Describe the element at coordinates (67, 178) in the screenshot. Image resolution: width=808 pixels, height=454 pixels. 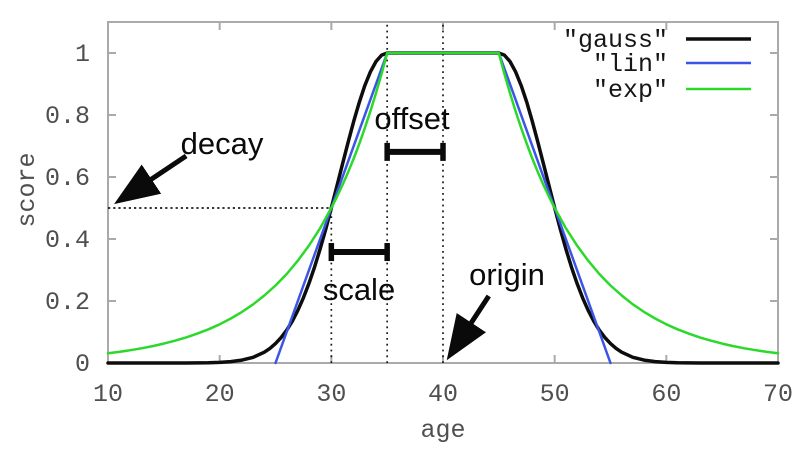
I see `y-tick-label: 0.6` at that location.